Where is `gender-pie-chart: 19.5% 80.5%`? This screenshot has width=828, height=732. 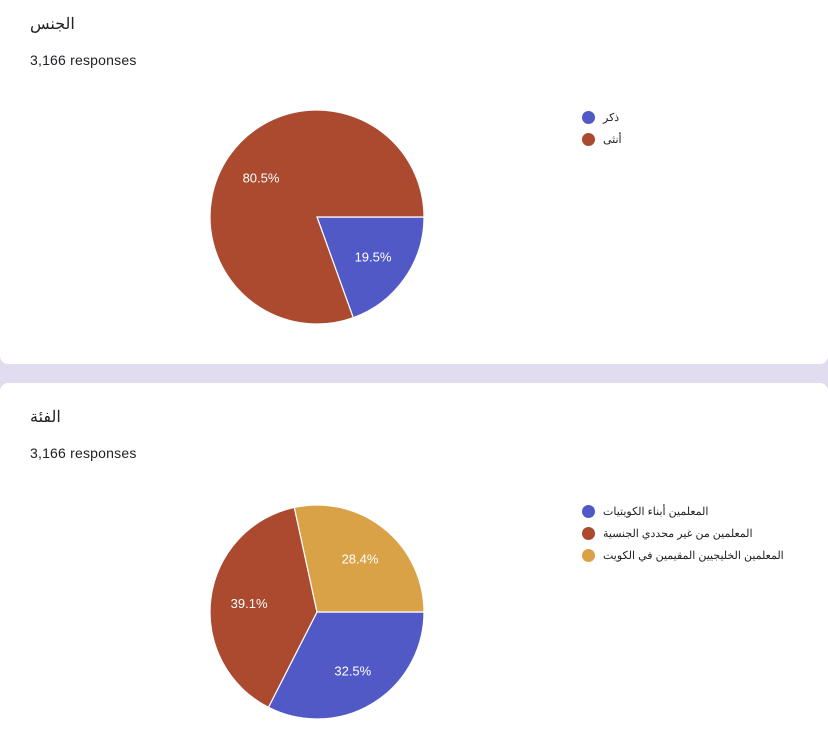 gender-pie-chart: 19.5% 80.5% is located at coordinates (317, 217).